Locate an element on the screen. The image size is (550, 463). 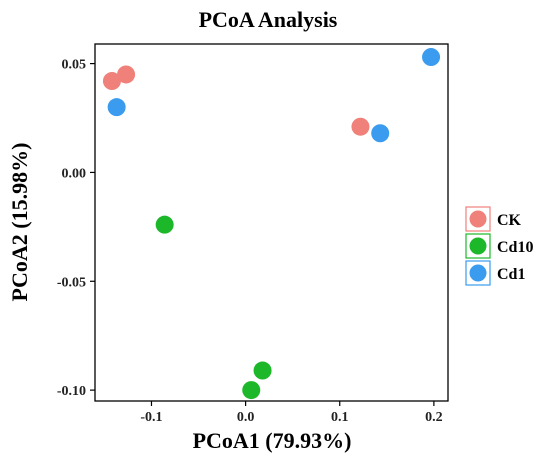
y-axis-label: PCoA2 (15.98%) is located at coordinates (19, 222).